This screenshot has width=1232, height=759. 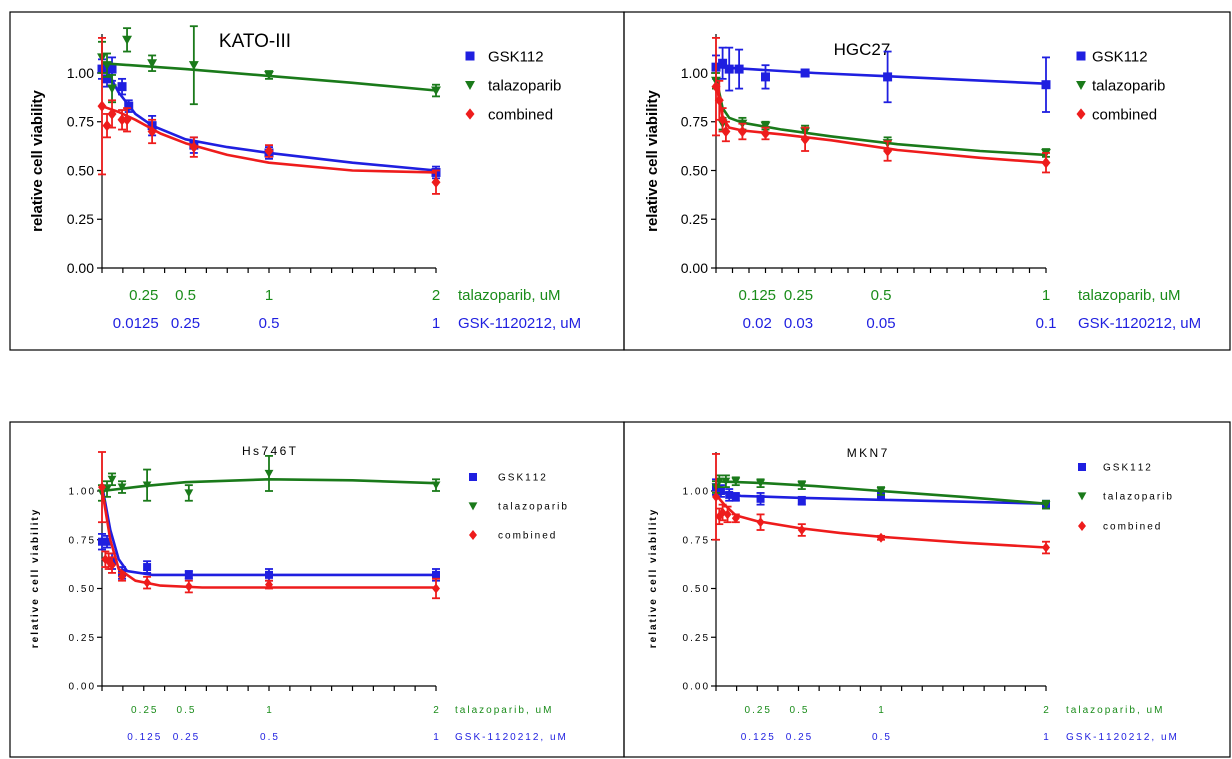 What do you see at coordinates (798, 323) in the screenshot?
I see `gsk-dose-label: 0.03` at bounding box center [798, 323].